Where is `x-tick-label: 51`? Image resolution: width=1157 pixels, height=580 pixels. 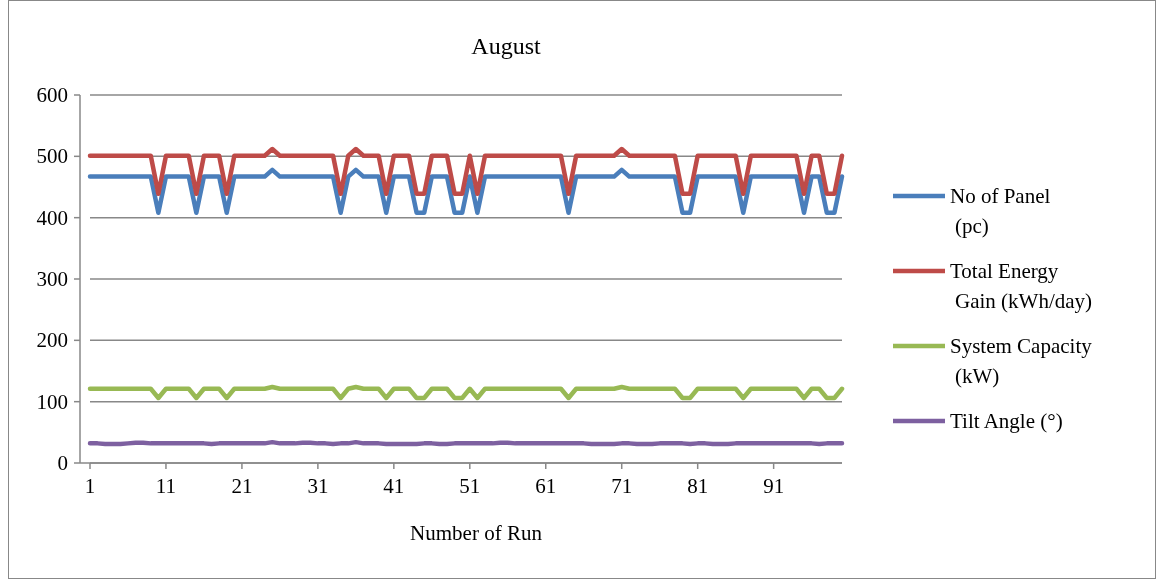
x-tick-label: 51 is located at coordinates (470, 486).